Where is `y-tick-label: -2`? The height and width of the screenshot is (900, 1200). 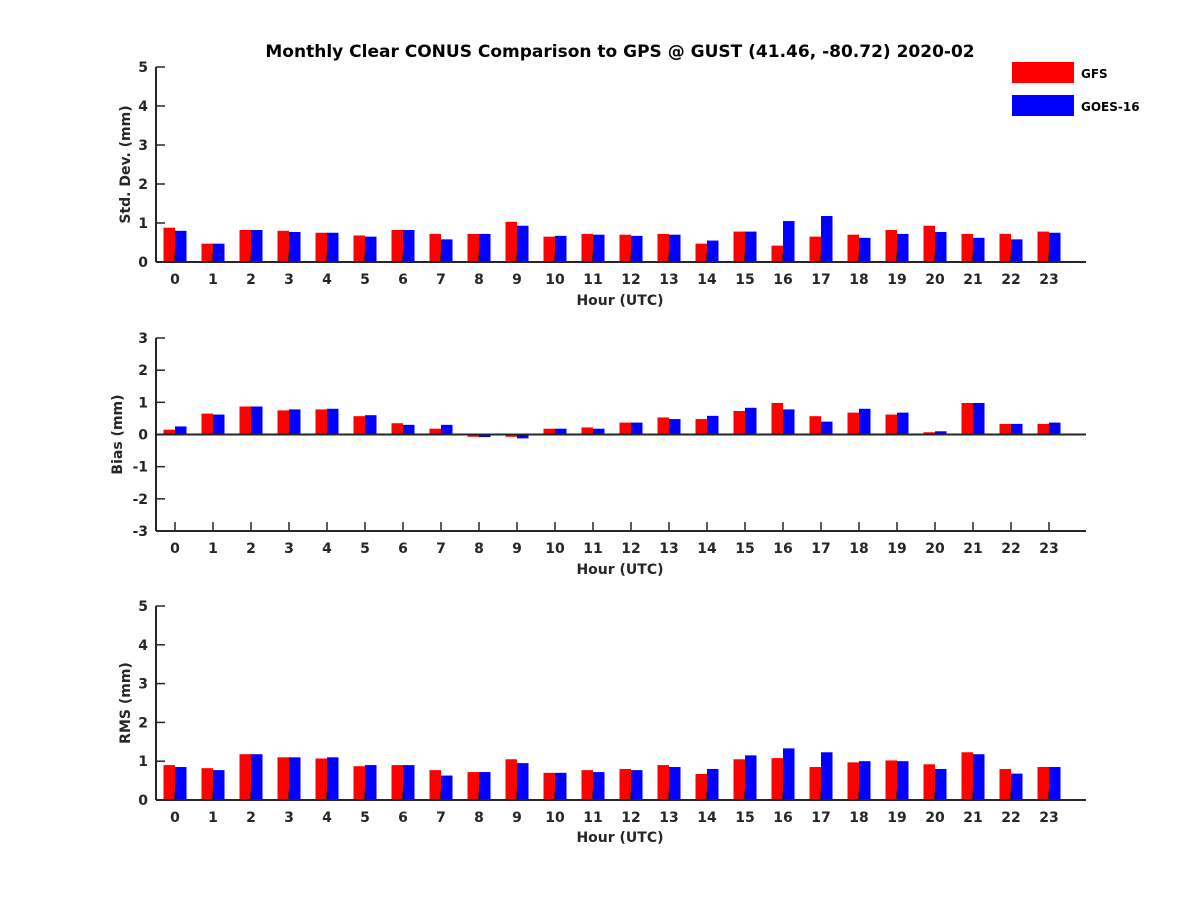 y-tick-label: -2 is located at coordinates (140, 500).